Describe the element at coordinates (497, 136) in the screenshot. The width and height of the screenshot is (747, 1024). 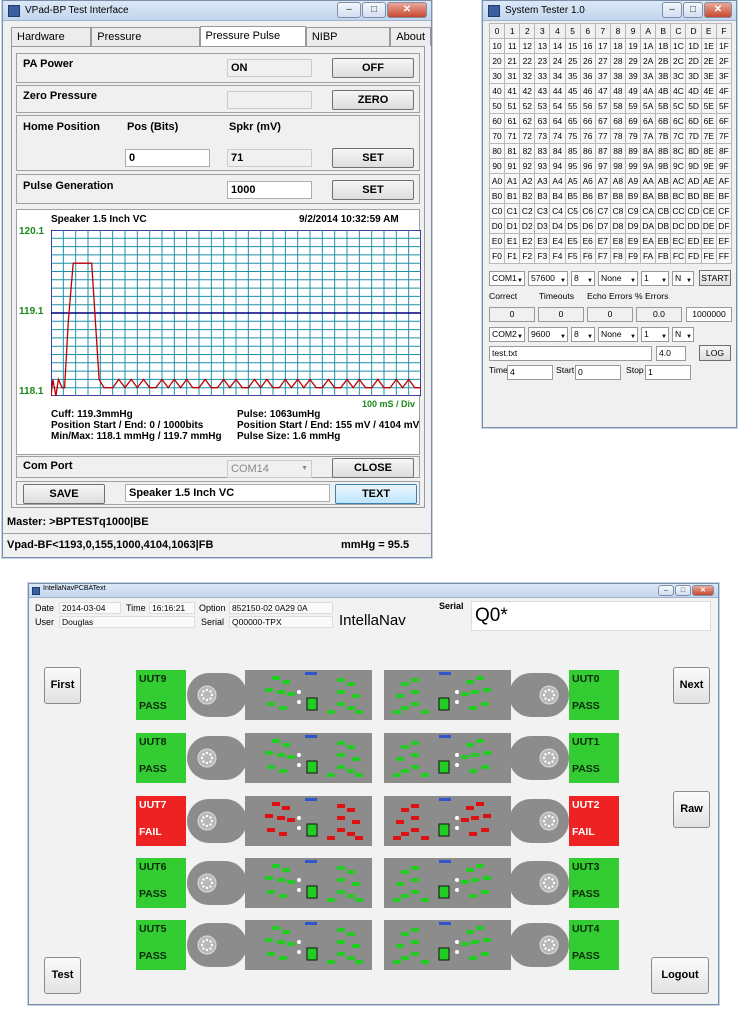
I see `hex-cell: 70` at that location.